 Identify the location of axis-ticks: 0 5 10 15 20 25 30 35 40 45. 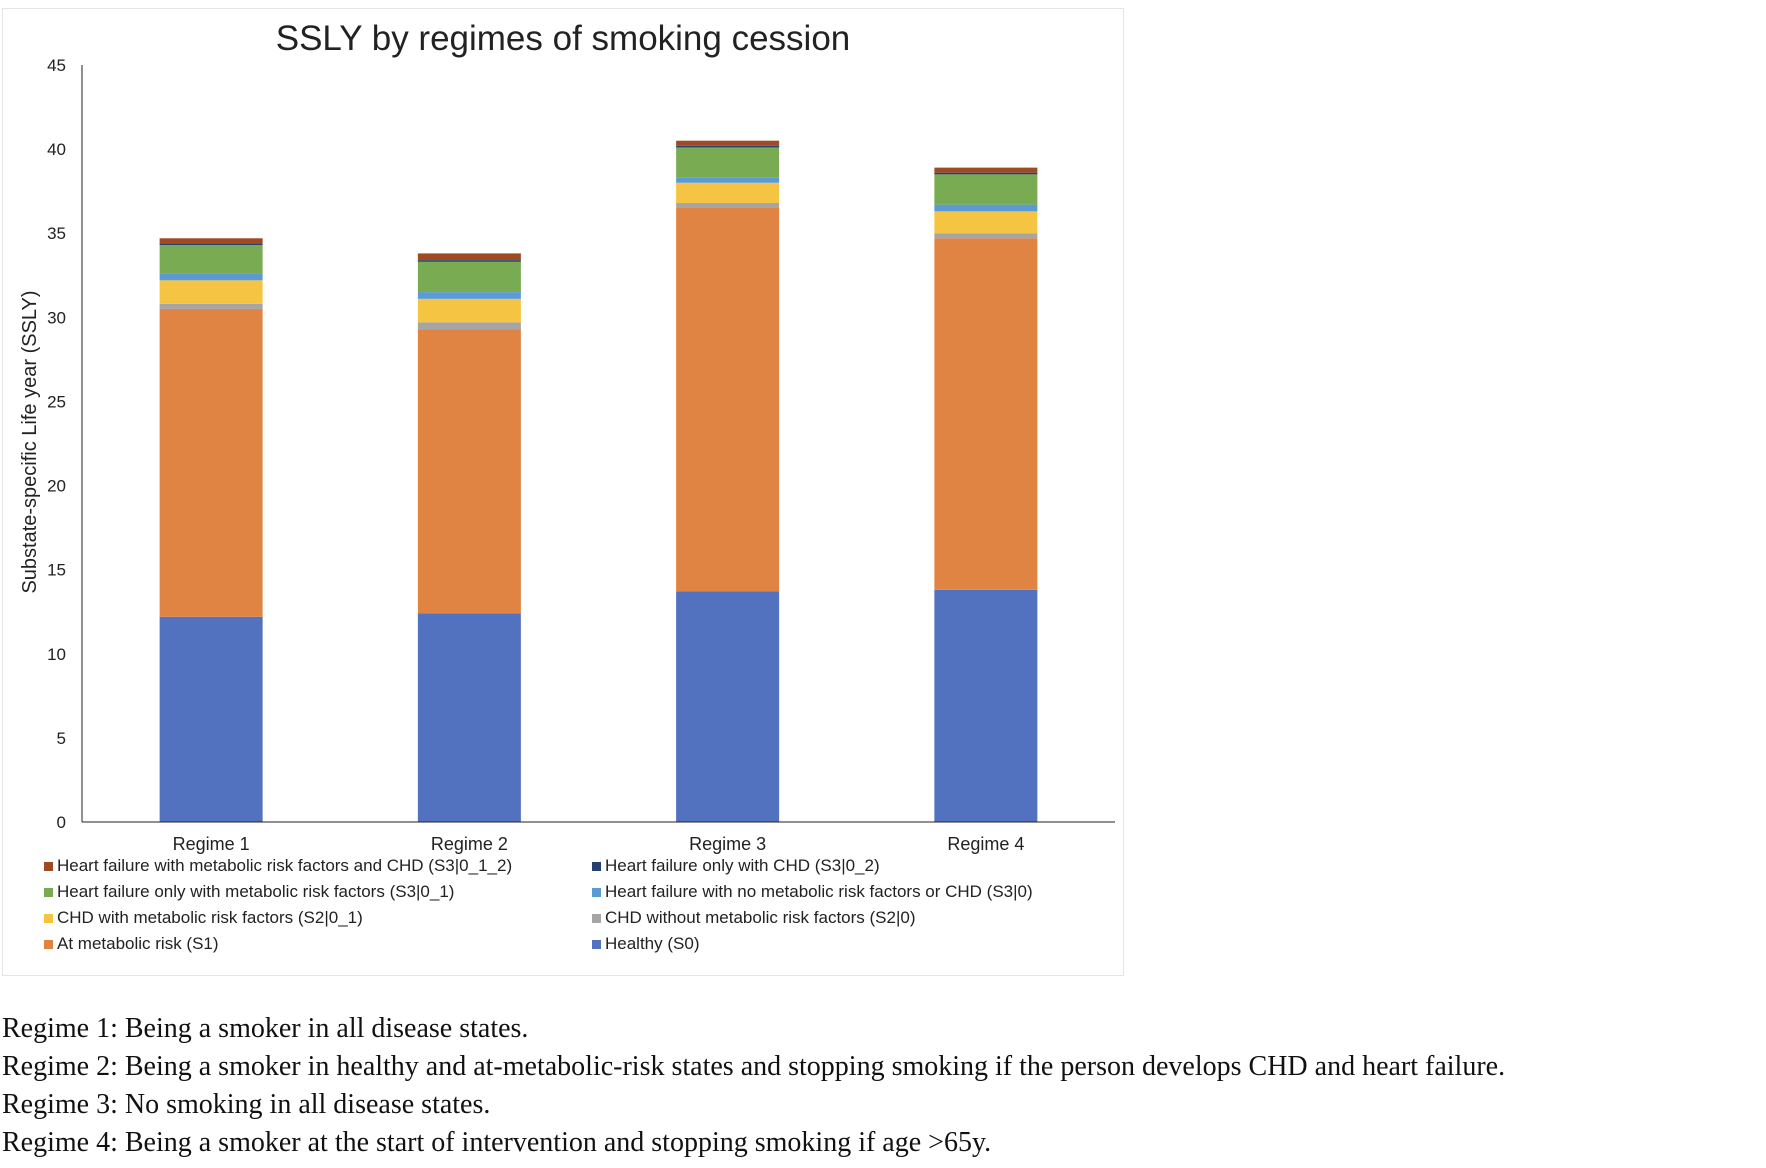
(56, 444).